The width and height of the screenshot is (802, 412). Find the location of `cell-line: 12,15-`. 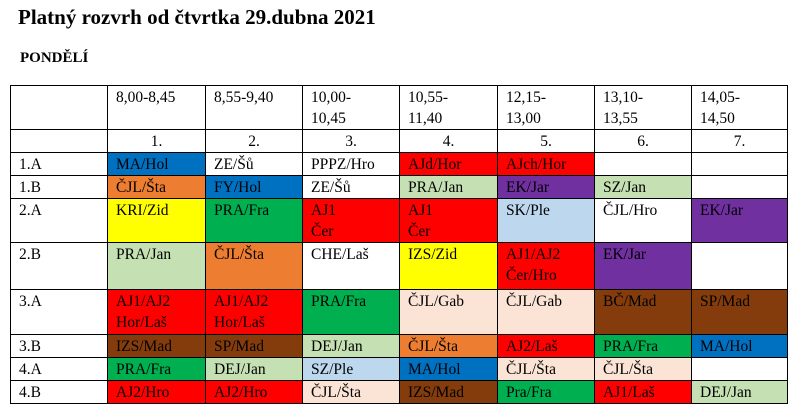

cell-line: 12,15- is located at coordinates (526, 97).